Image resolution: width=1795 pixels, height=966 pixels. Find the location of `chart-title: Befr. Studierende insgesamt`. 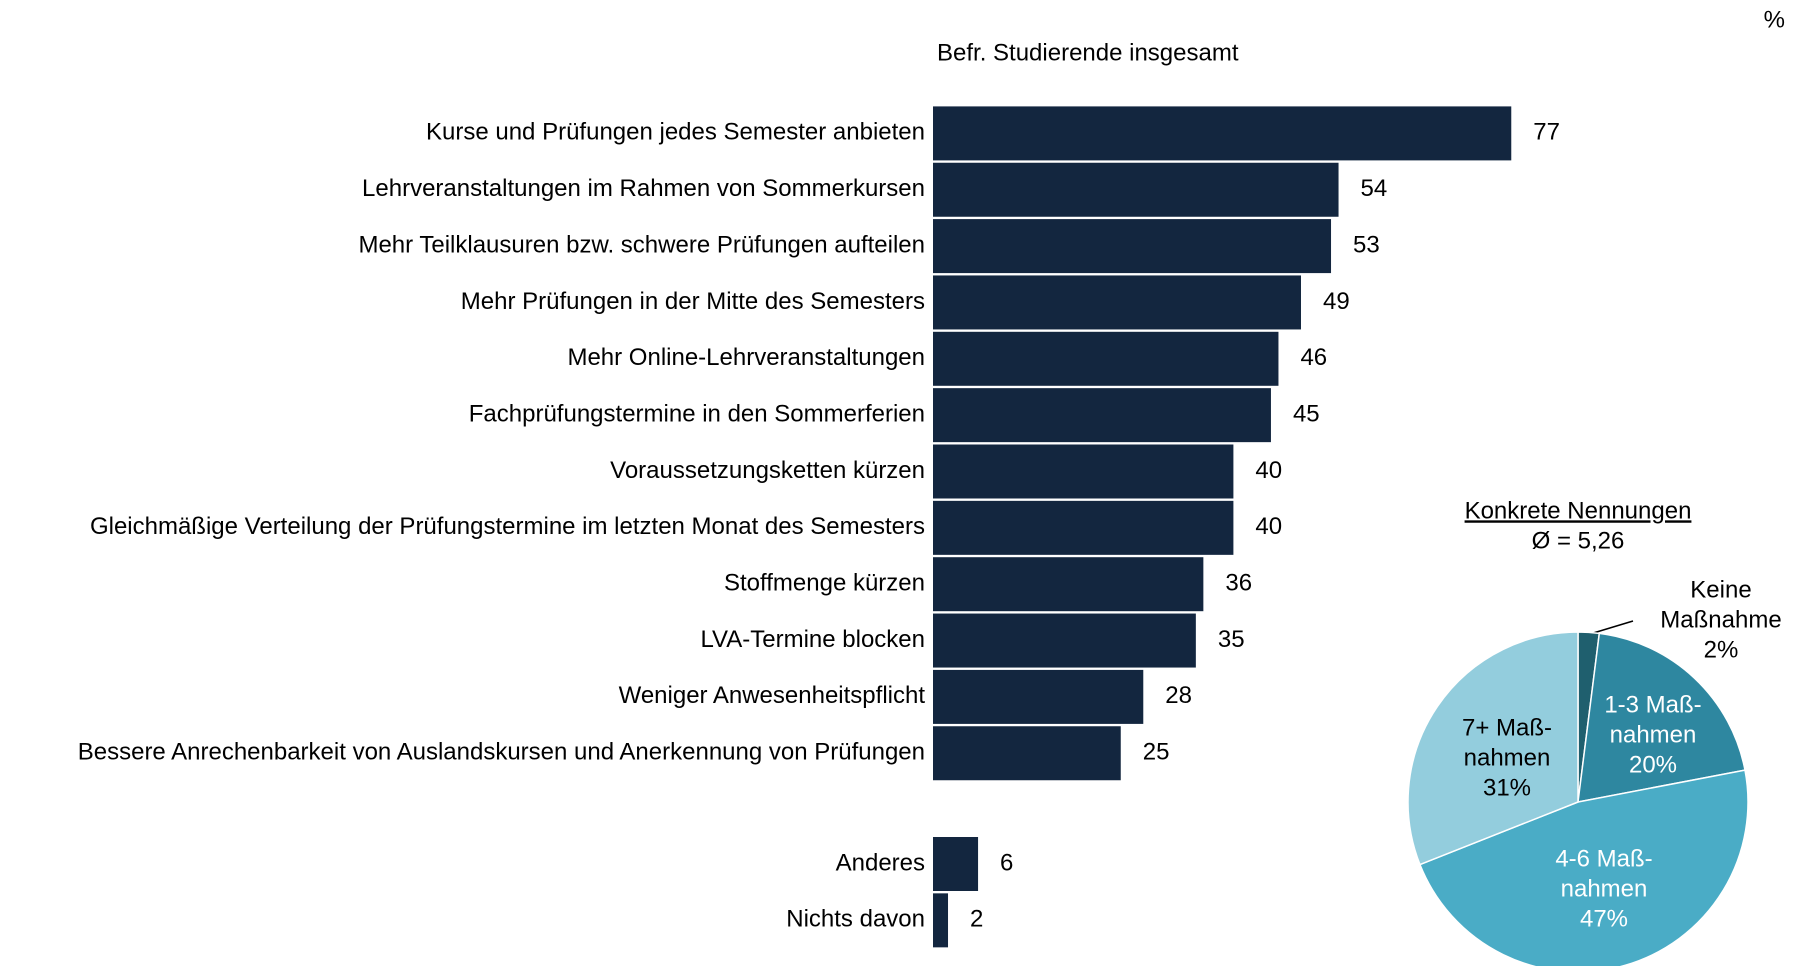

chart-title: Befr. Studierende insgesamt is located at coordinates (1088, 52).